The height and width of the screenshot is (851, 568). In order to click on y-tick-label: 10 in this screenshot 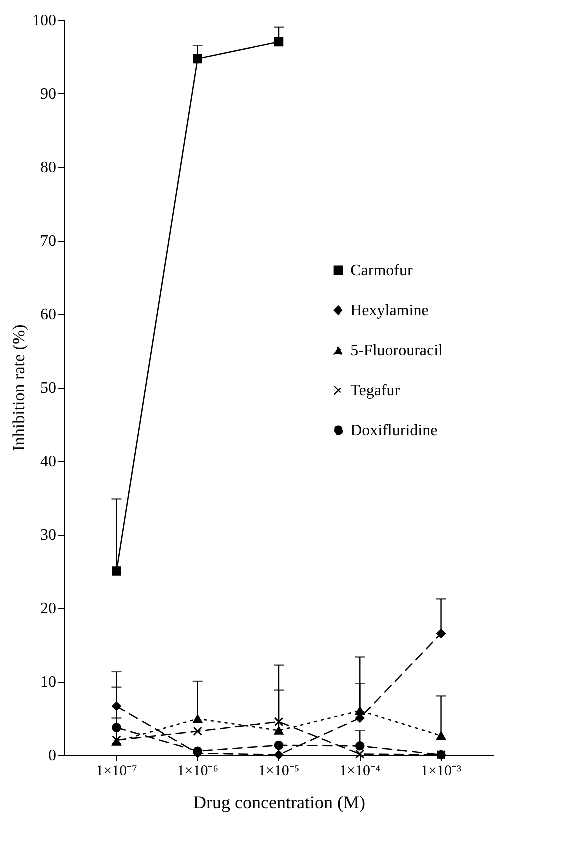, I will do `click(48, 682)`.